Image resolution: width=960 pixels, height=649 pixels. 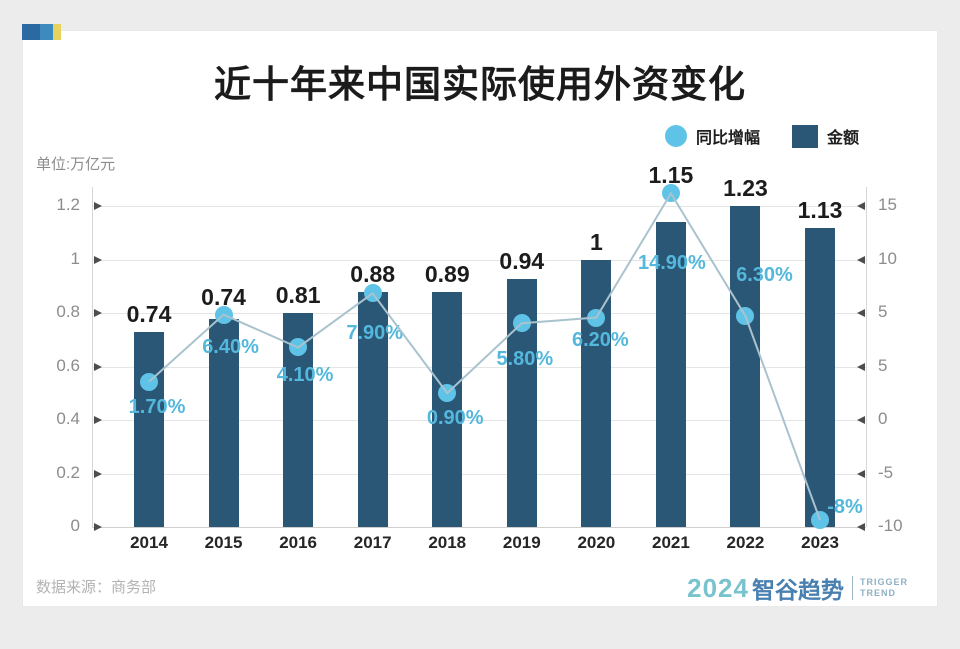 What do you see at coordinates (805, 136) in the screenshot?
I see `legend-amount-square-icon` at bounding box center [805, 136].